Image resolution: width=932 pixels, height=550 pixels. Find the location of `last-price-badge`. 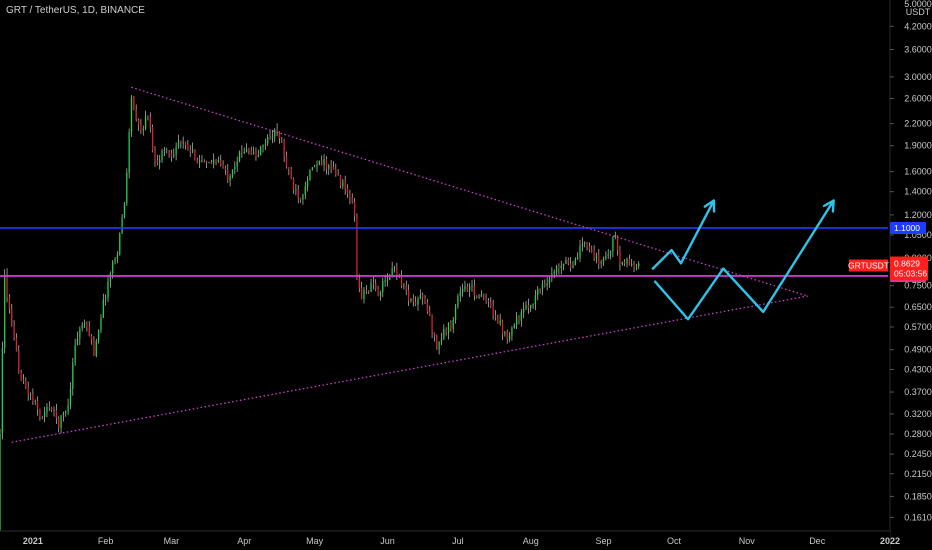

last-price-badge is located at coordinates (909, 268).